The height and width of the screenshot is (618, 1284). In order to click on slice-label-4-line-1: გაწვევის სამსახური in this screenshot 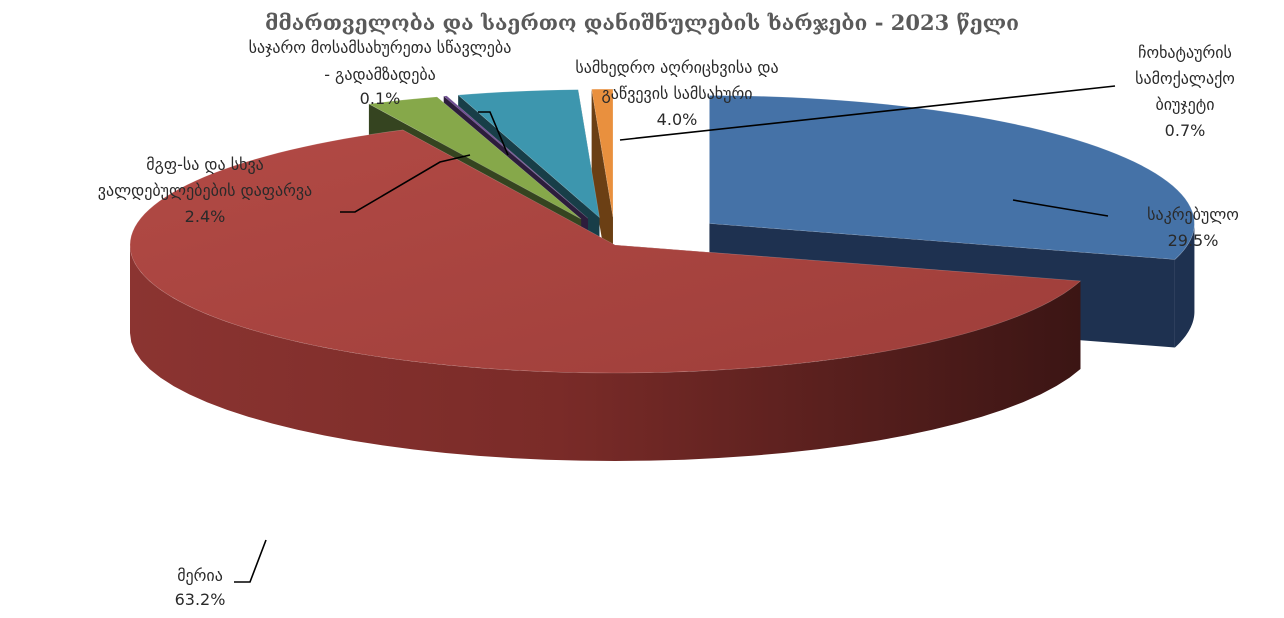, I will do `click(676, 93)`.